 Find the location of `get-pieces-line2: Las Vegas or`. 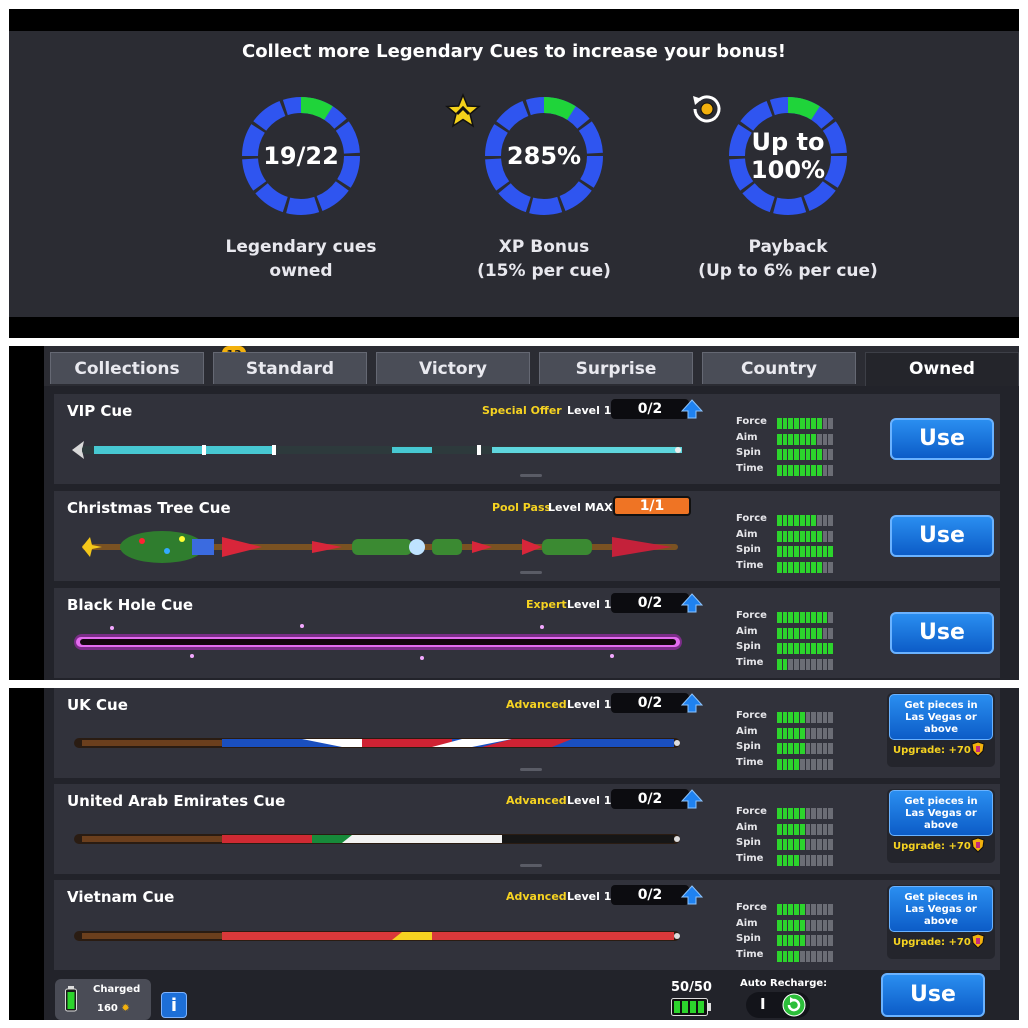

get-pieces-line2: Las Vegas or is located at coordinates (941, 717).